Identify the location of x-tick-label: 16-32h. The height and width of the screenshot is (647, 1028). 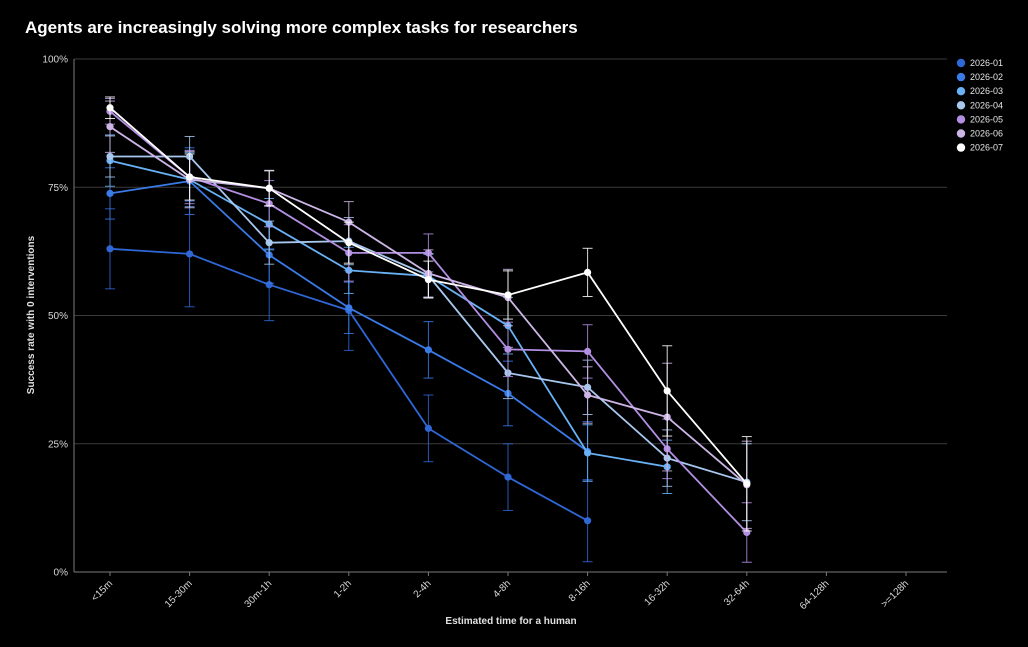
(658, 593).